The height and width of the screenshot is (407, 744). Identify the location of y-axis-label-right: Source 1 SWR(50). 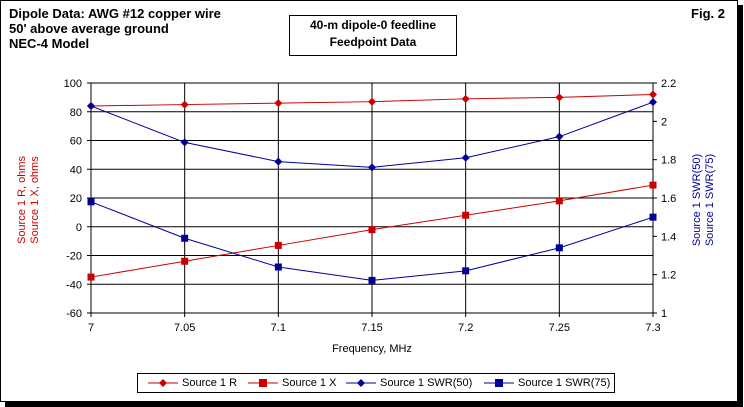
(697, 200).